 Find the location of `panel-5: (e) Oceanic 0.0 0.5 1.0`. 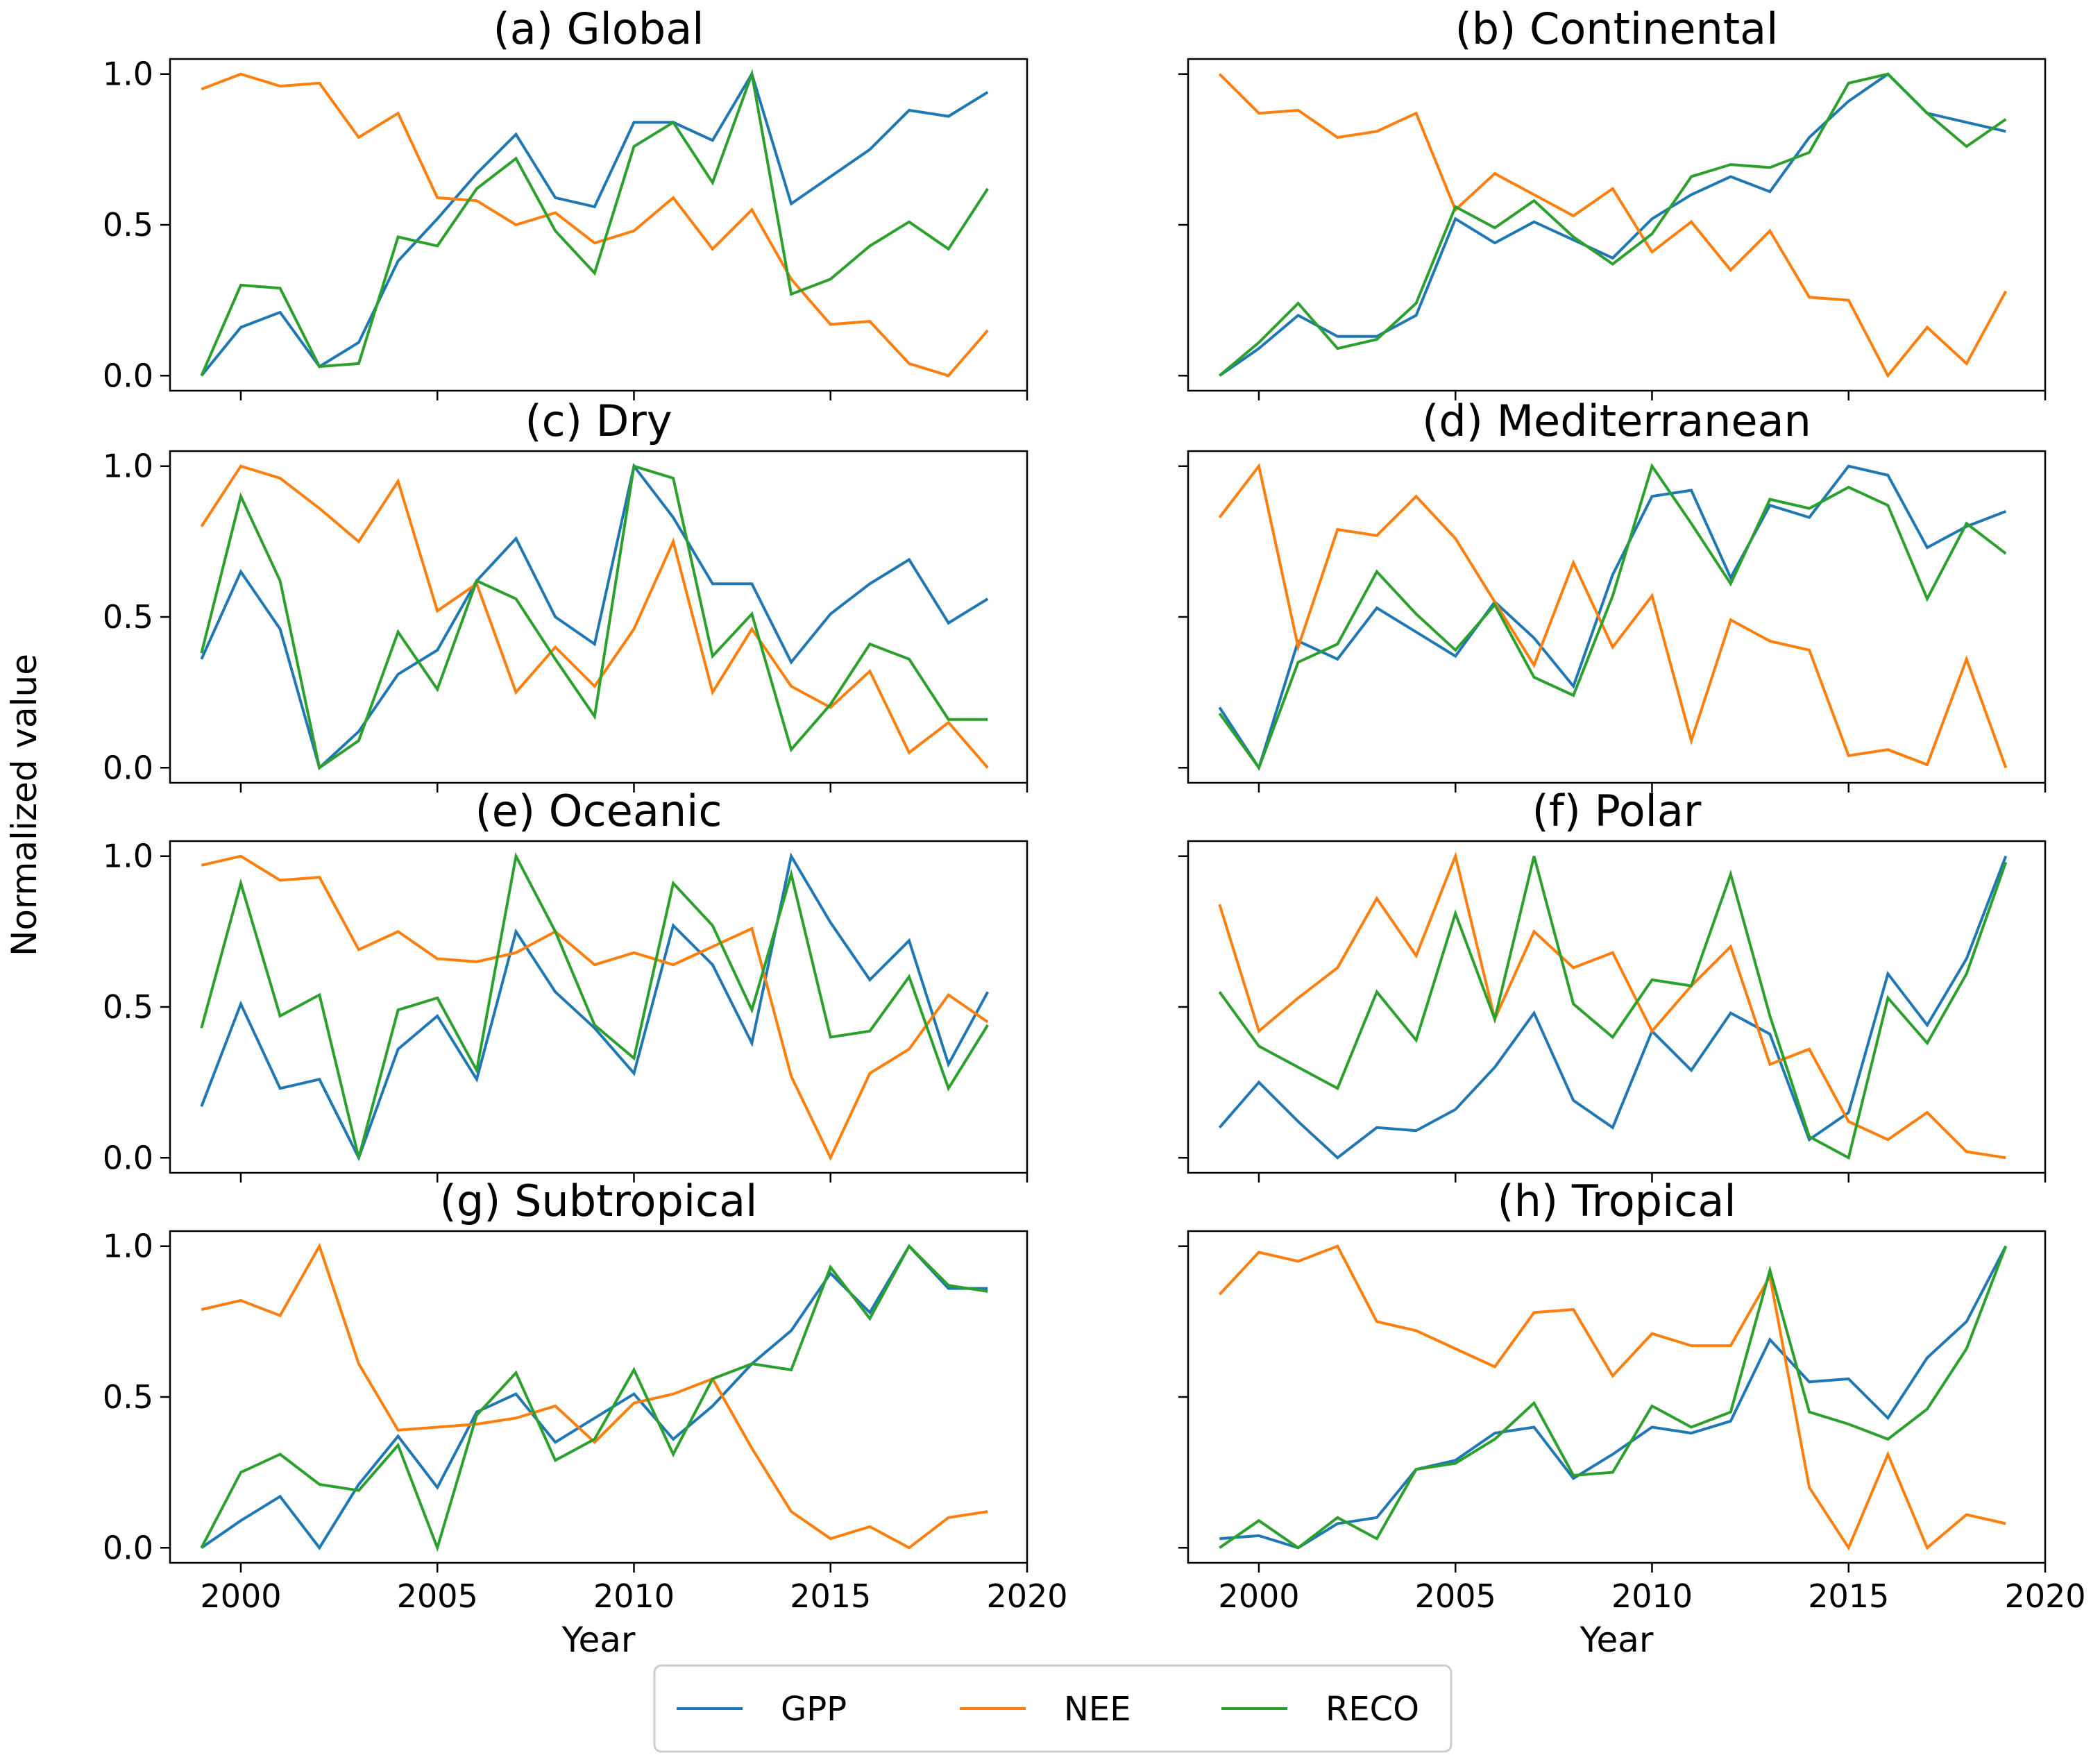

panel-5: (e) Oceanic 0.0 0.5 1.0 is located at coordinates (565, 984).